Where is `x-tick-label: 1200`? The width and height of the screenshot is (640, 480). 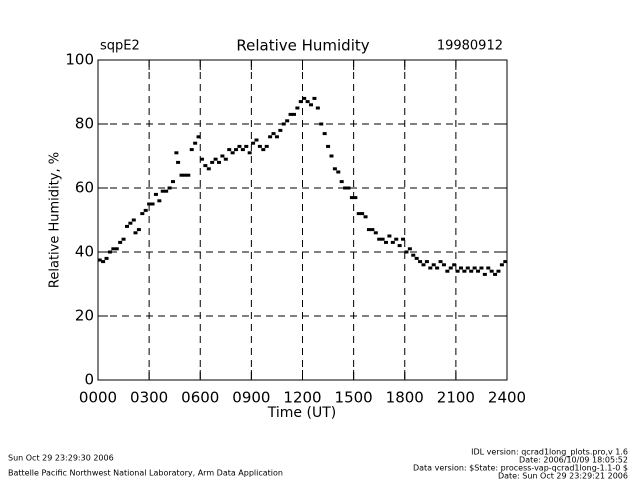 x-tick-label: 1200 is located at coordinates (302, 398).